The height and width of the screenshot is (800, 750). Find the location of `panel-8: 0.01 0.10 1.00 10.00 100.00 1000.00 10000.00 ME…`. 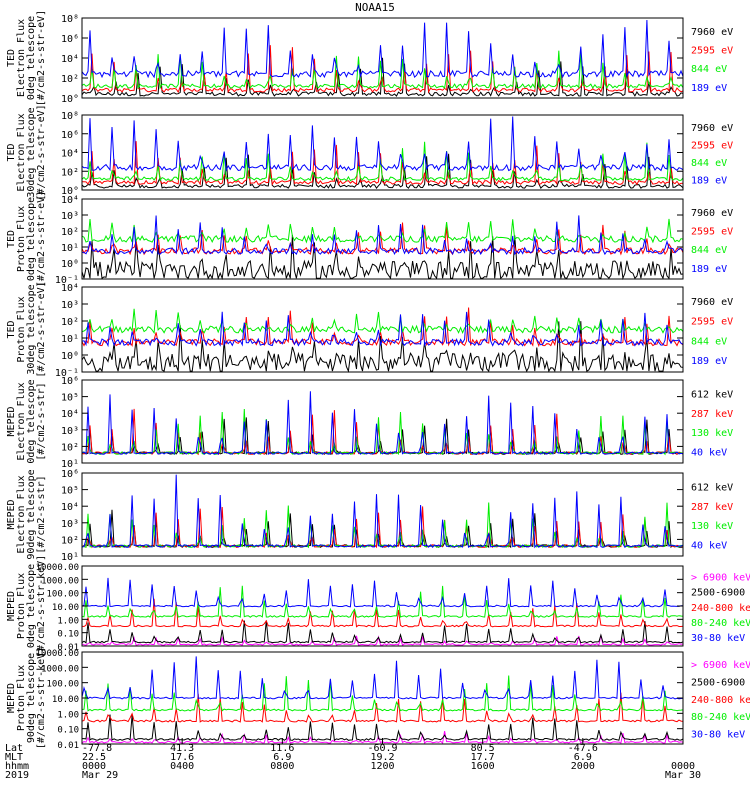

panel-8: 0.01 0.10 1.00 10.00 100.00 1000.00 10000.00 ME… is located at coordinates (378, 699).